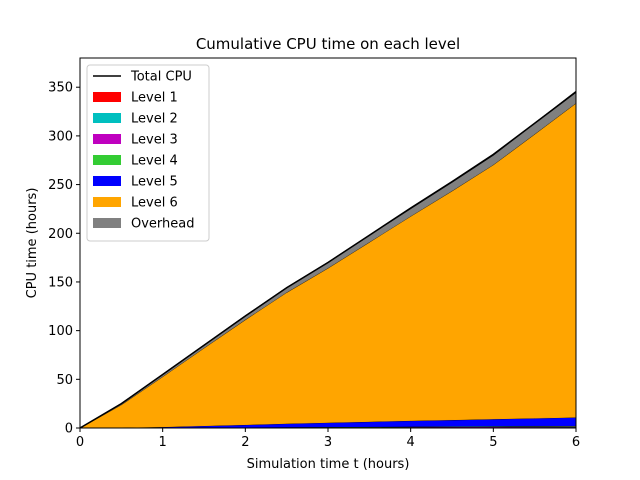 The height and width of the screenshot is (480, 640). I want to click on x-axis-label: Simulation time t (hours), so click(328, 464).